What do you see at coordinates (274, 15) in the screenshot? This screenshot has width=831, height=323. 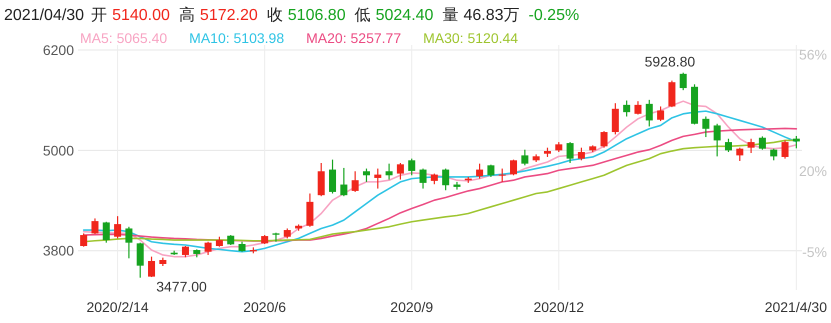 I see `text: 收` at bounding box center [274, 15].